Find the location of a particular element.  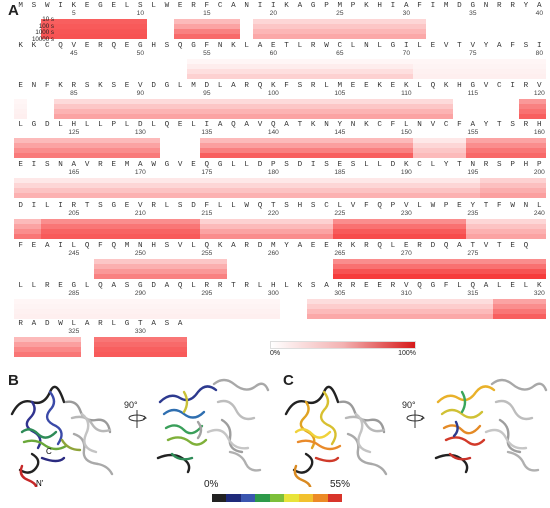

residue-number: 310 is located at coordinates (406, 293).